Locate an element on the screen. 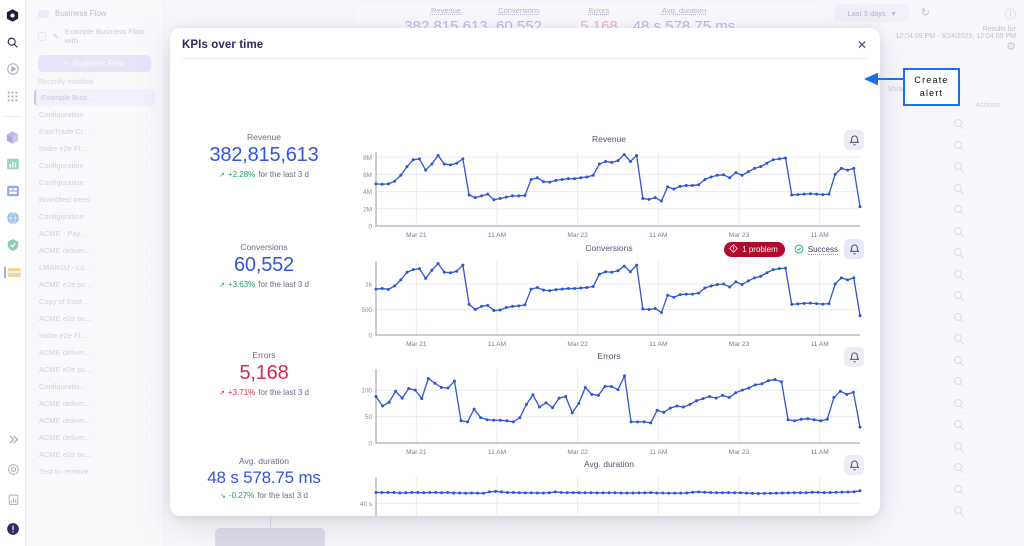 This screenshot has width=1024, height=546. gear-icon: ⚙ is located at coordinates (1011, 47).